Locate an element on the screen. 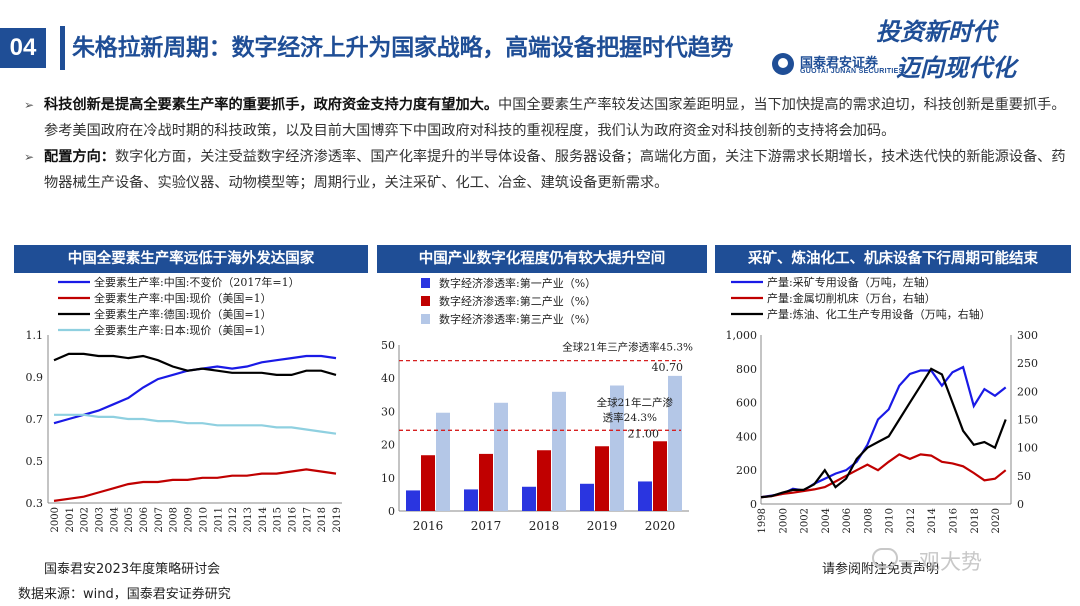  y-tick-label-left: 600 is located at coordinates (746, 403).